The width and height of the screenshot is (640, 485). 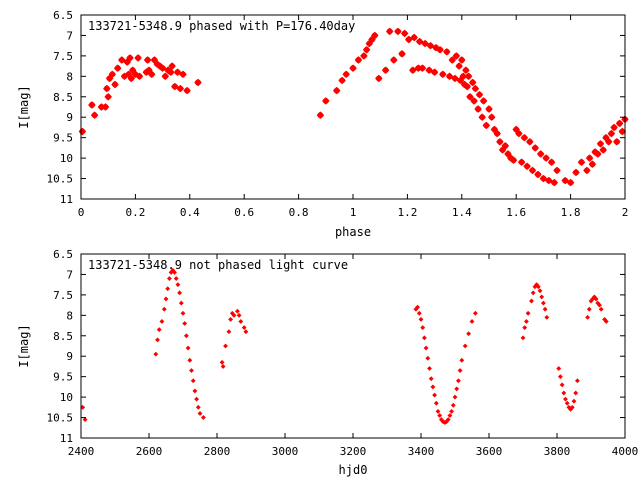 I want to click on unphased-y-tick-label: 6.5, so click(x=63, y=254).